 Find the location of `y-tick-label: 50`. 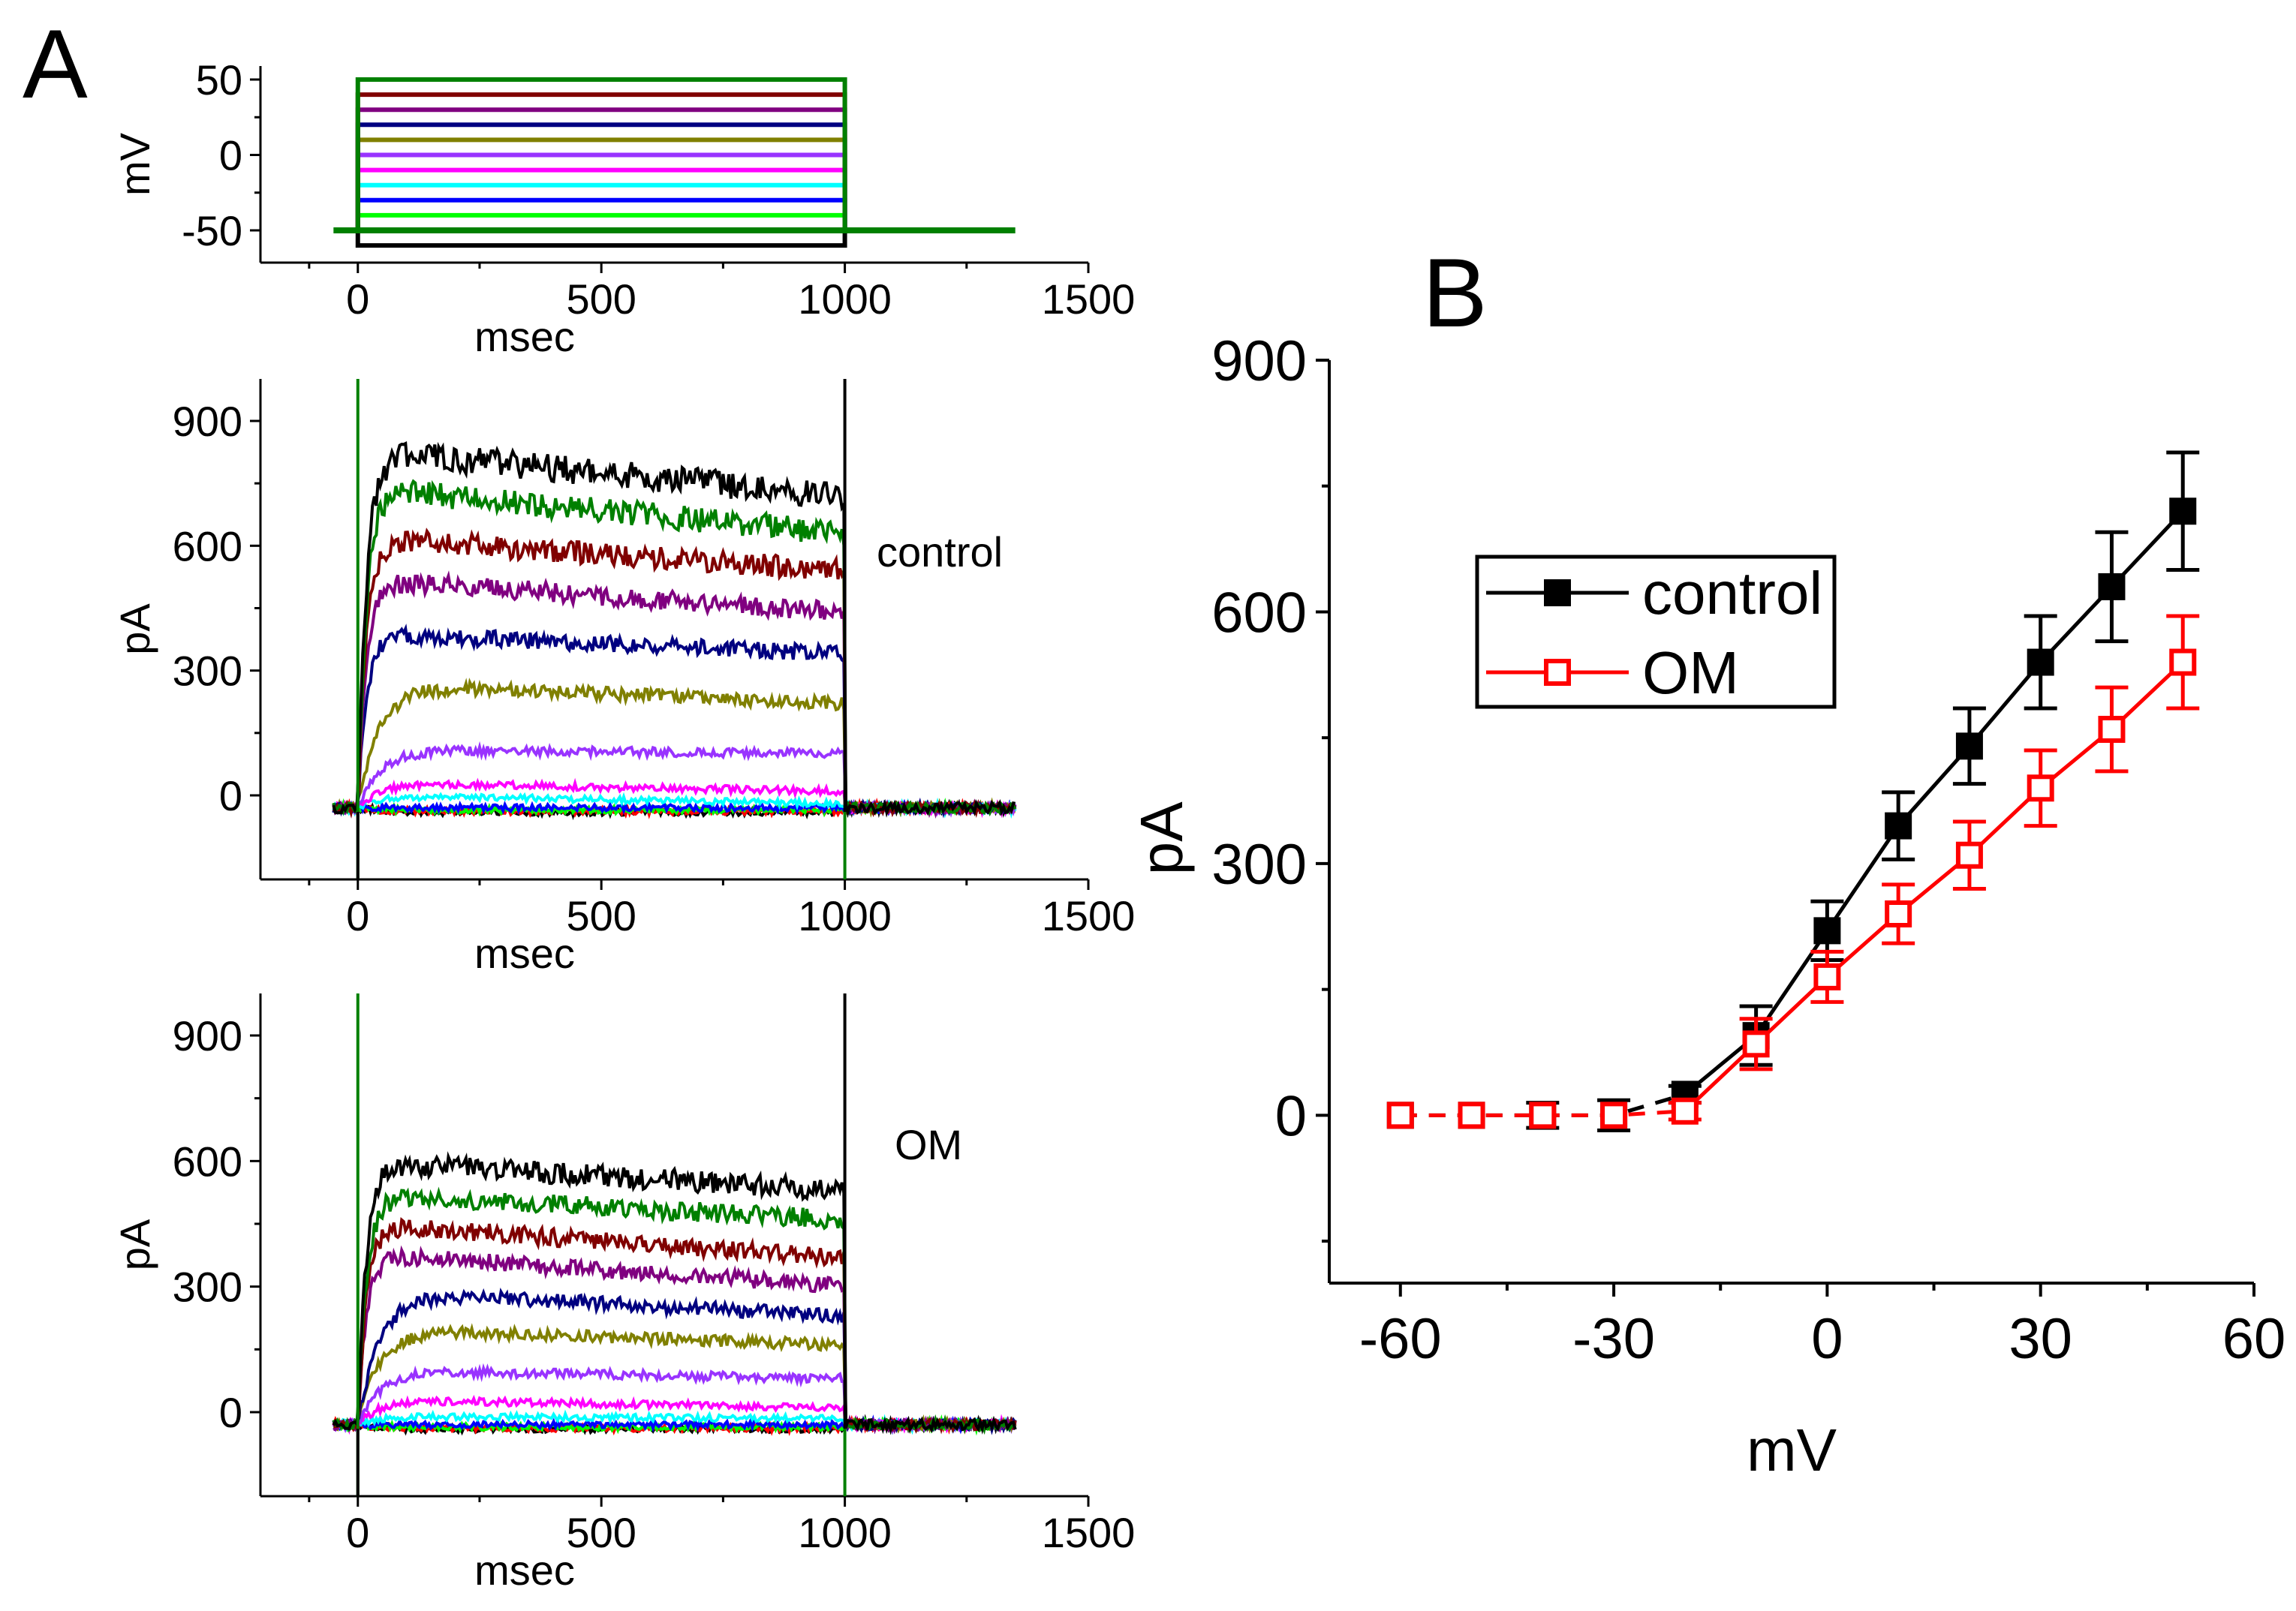

y-tick-label: 50 is located at coordinates (219, 80).